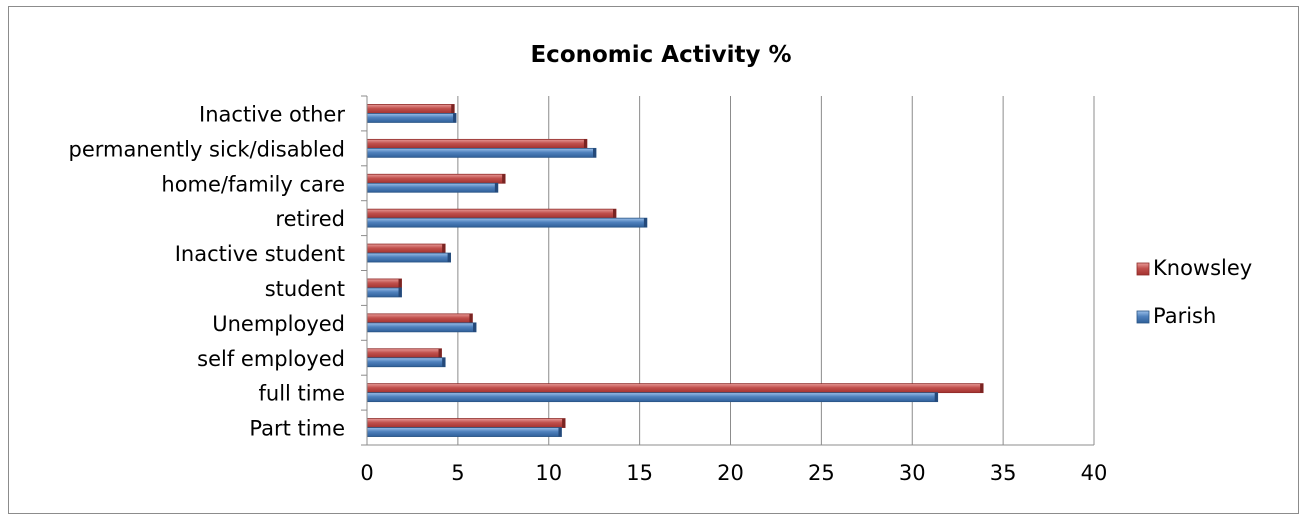 The image size is (1310, 526). What do you see at coordinates (660, 55) in the screenshot?
I see `chart-title: Economic Activity %` at bounding box center [660, 55].